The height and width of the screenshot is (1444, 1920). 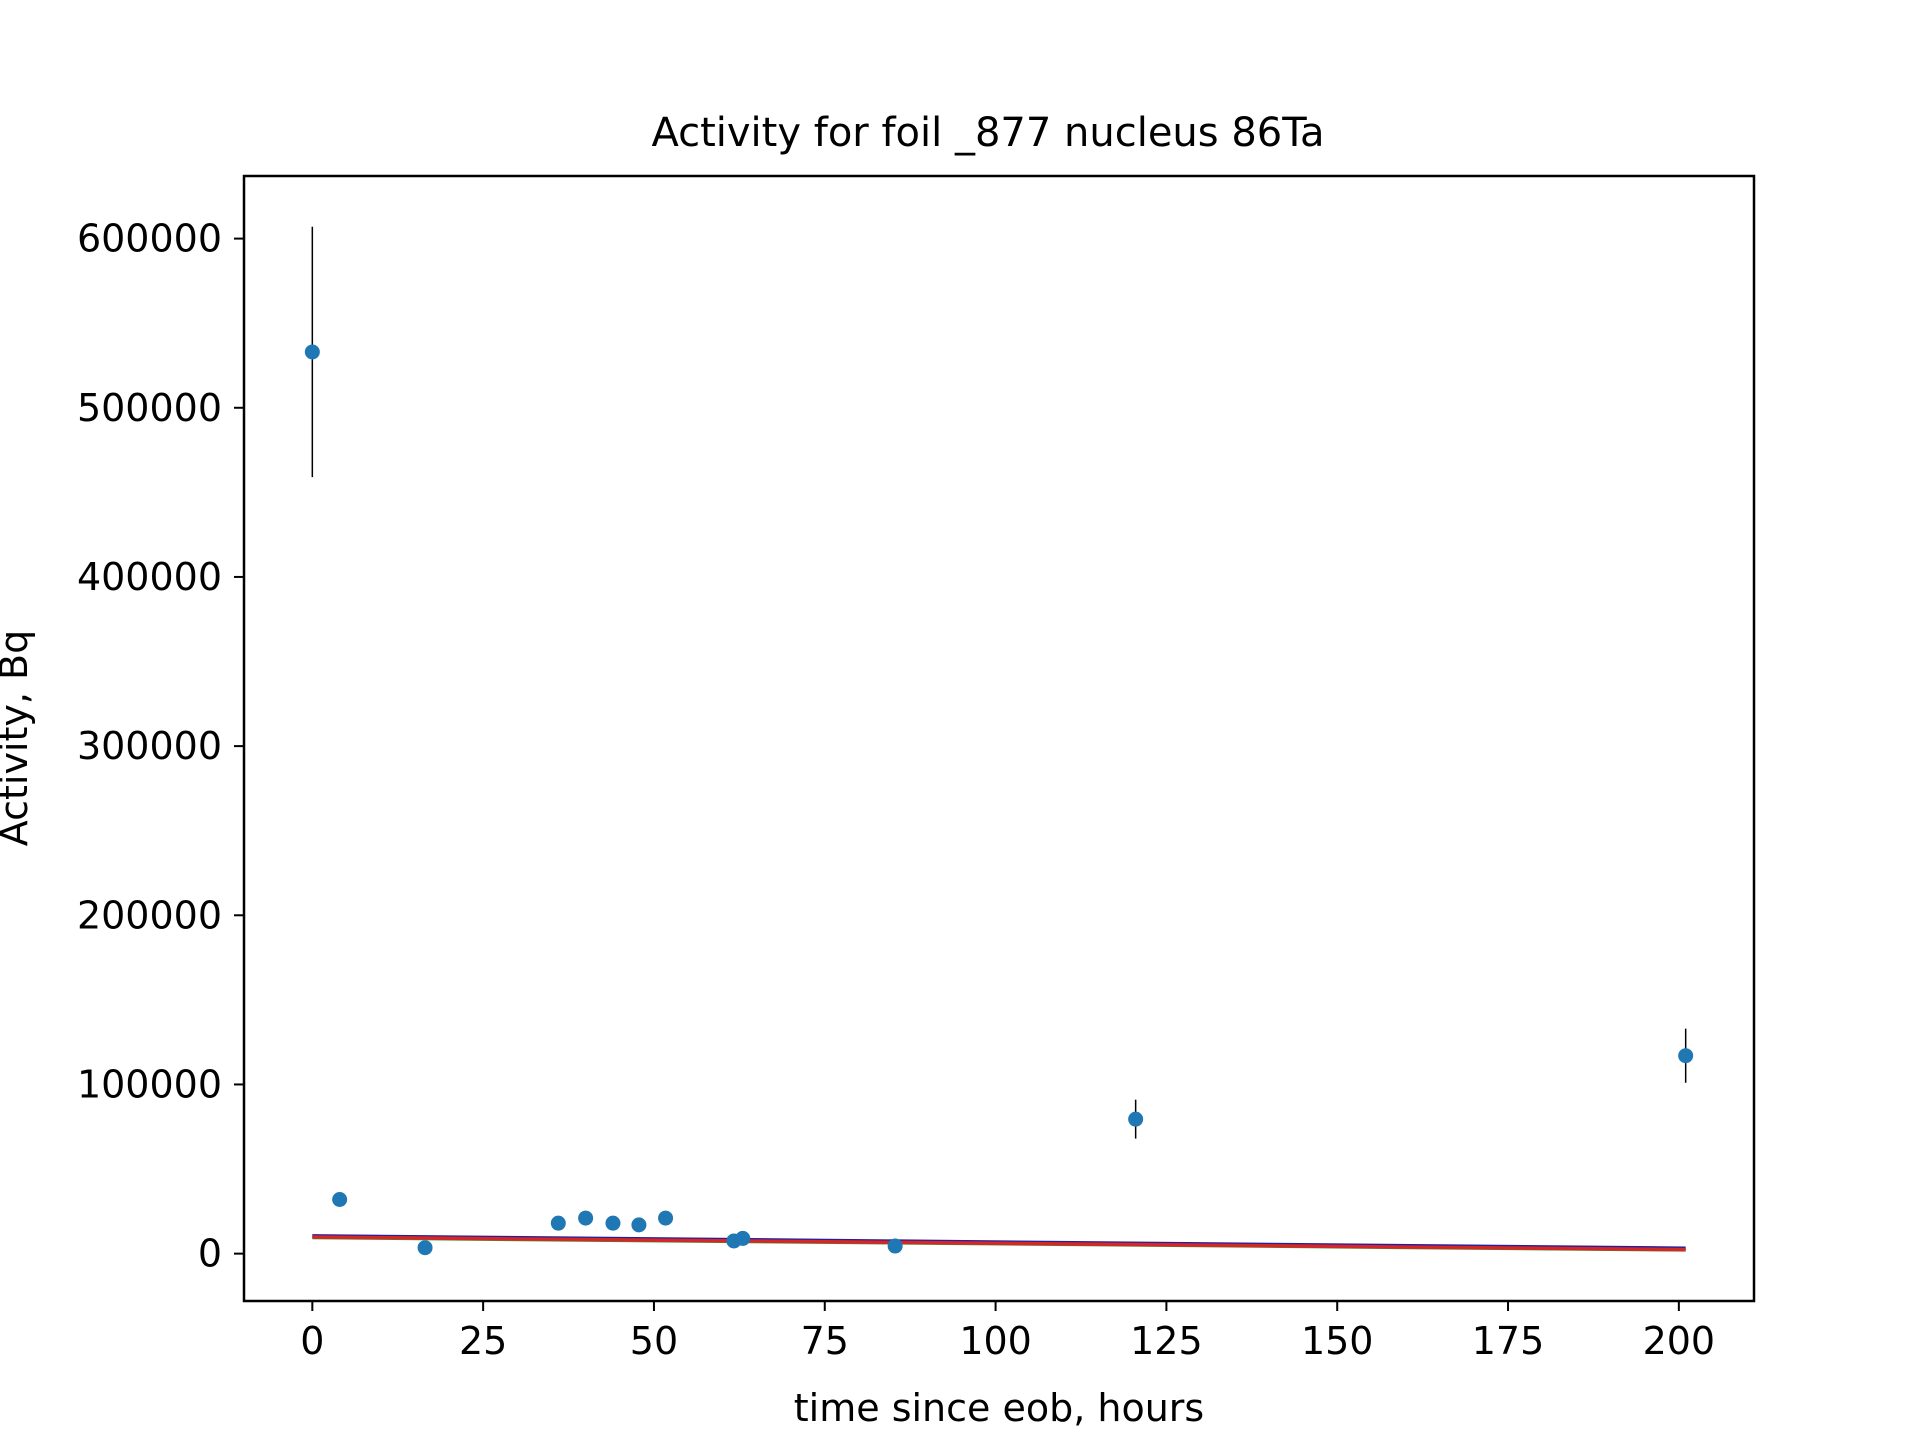 What do you see at coordinates (1679, 1341) in the screenshot?
I see `x-tick-label-200: 200` at bounding box center [1679, 1341].